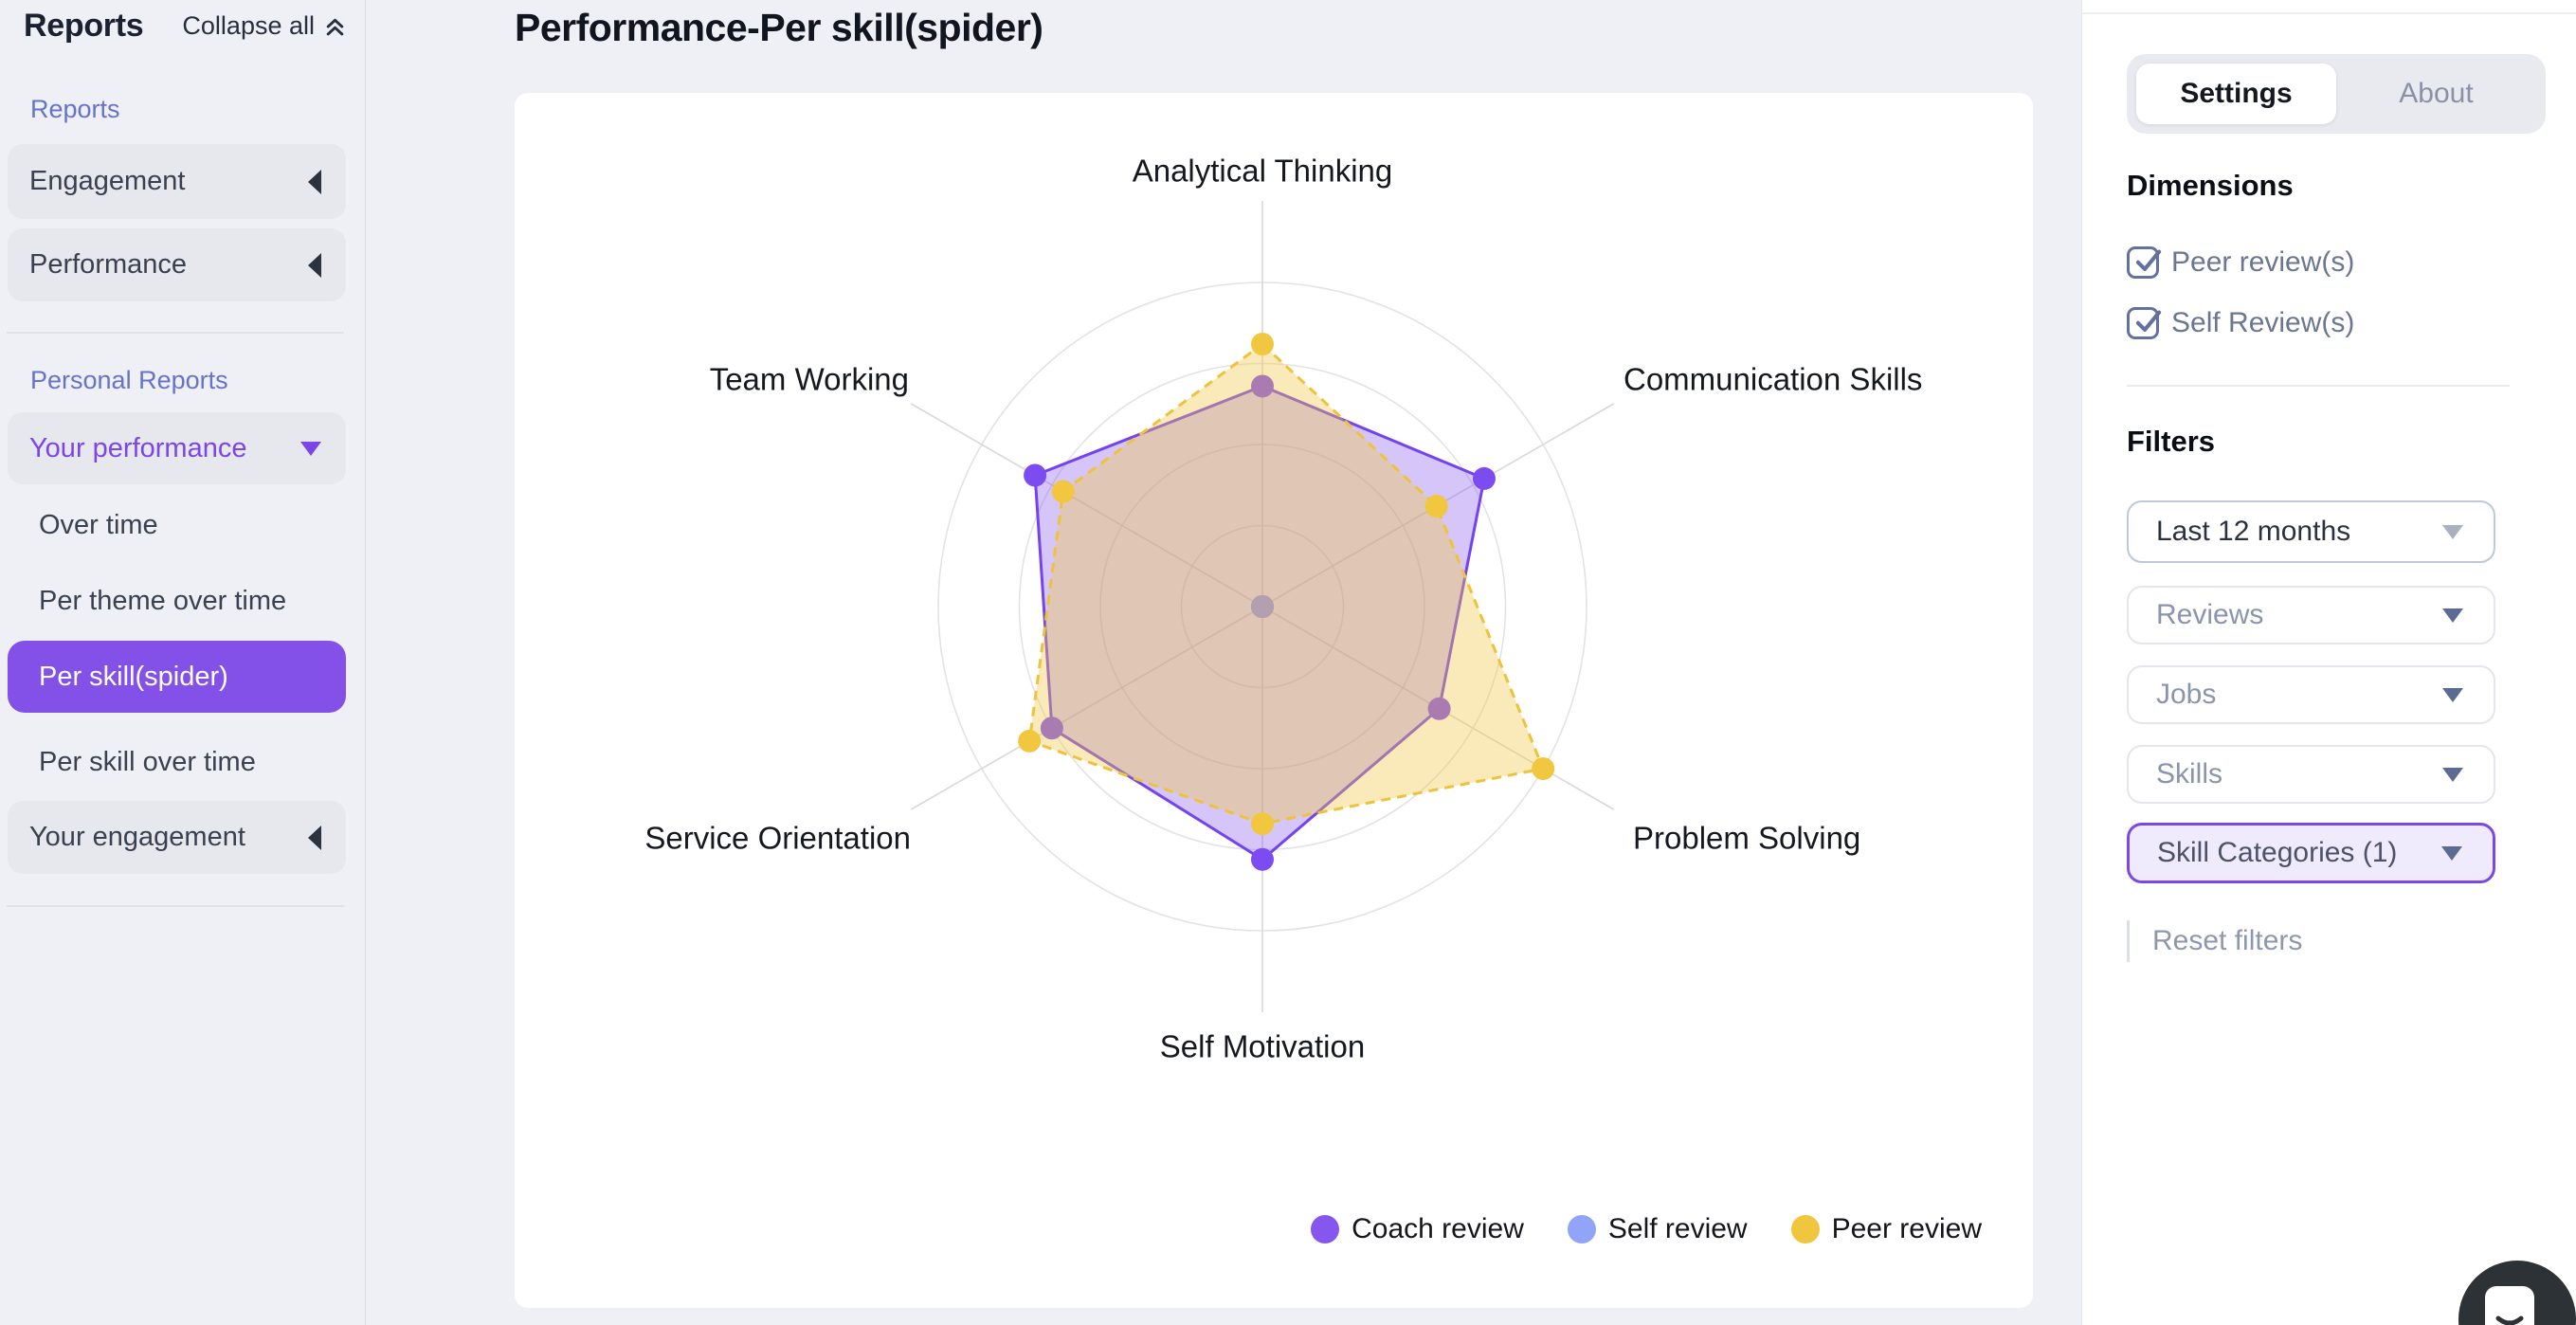 Image resolution: width=2576 pixels, height=1325 pixels. Describe the element at coordinates (1263, 171) in the screenshot. I see `svg-text: Analytical Thinking` at that location.